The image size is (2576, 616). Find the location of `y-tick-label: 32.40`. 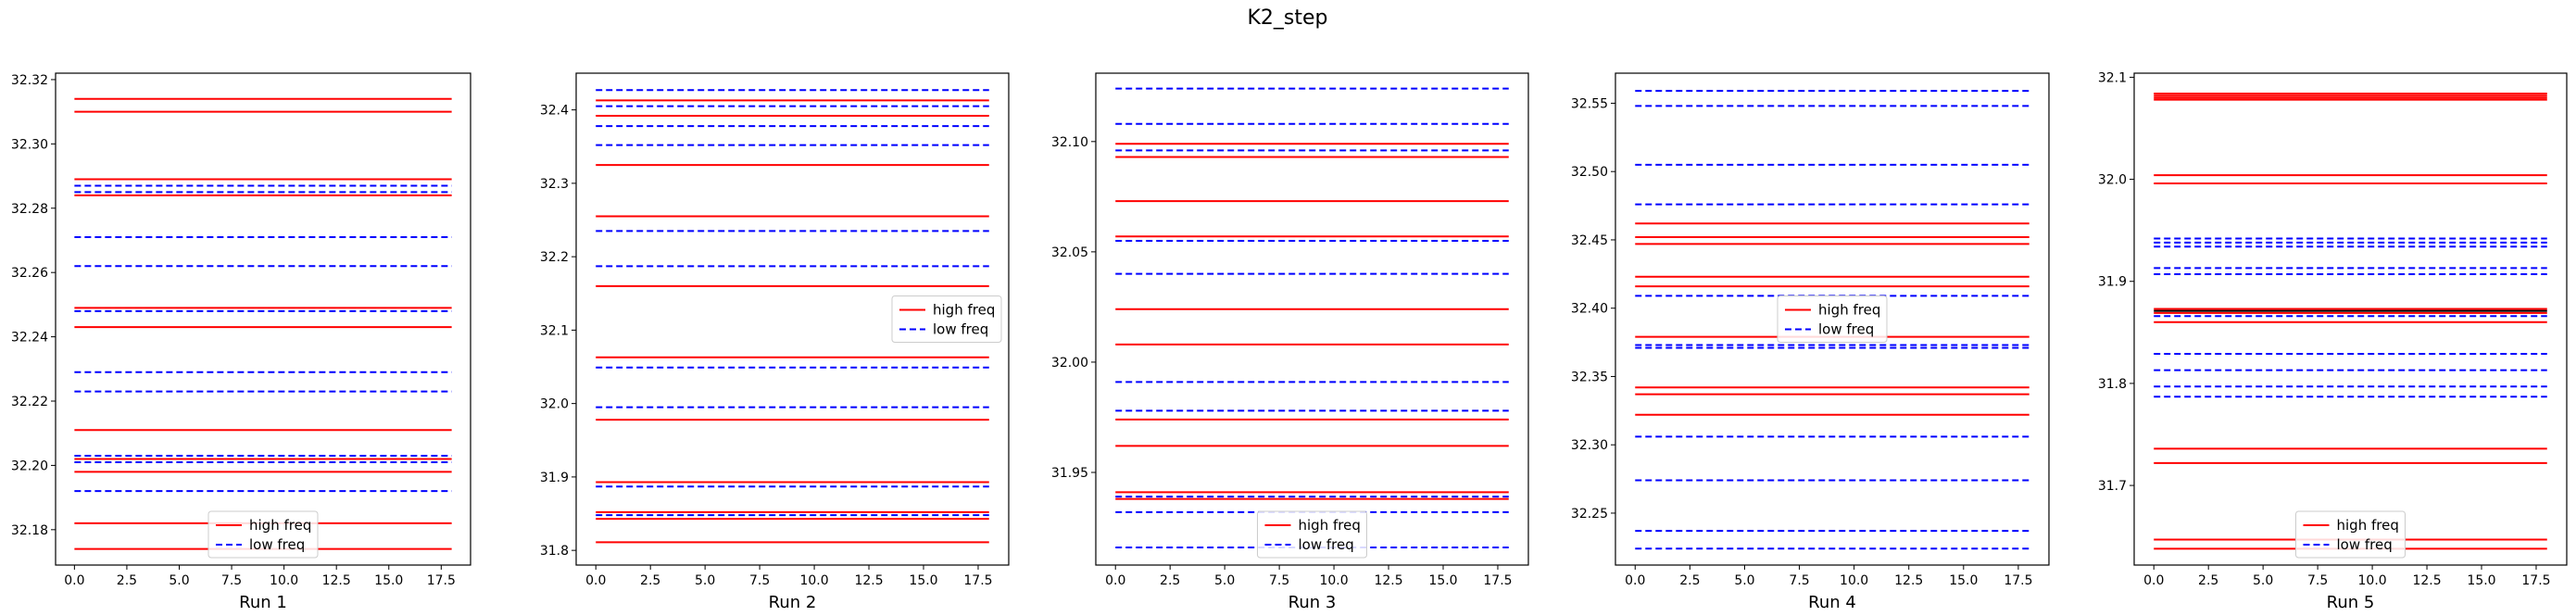

y-tick-label: 32.40 is located at coordinates (1589, 309).